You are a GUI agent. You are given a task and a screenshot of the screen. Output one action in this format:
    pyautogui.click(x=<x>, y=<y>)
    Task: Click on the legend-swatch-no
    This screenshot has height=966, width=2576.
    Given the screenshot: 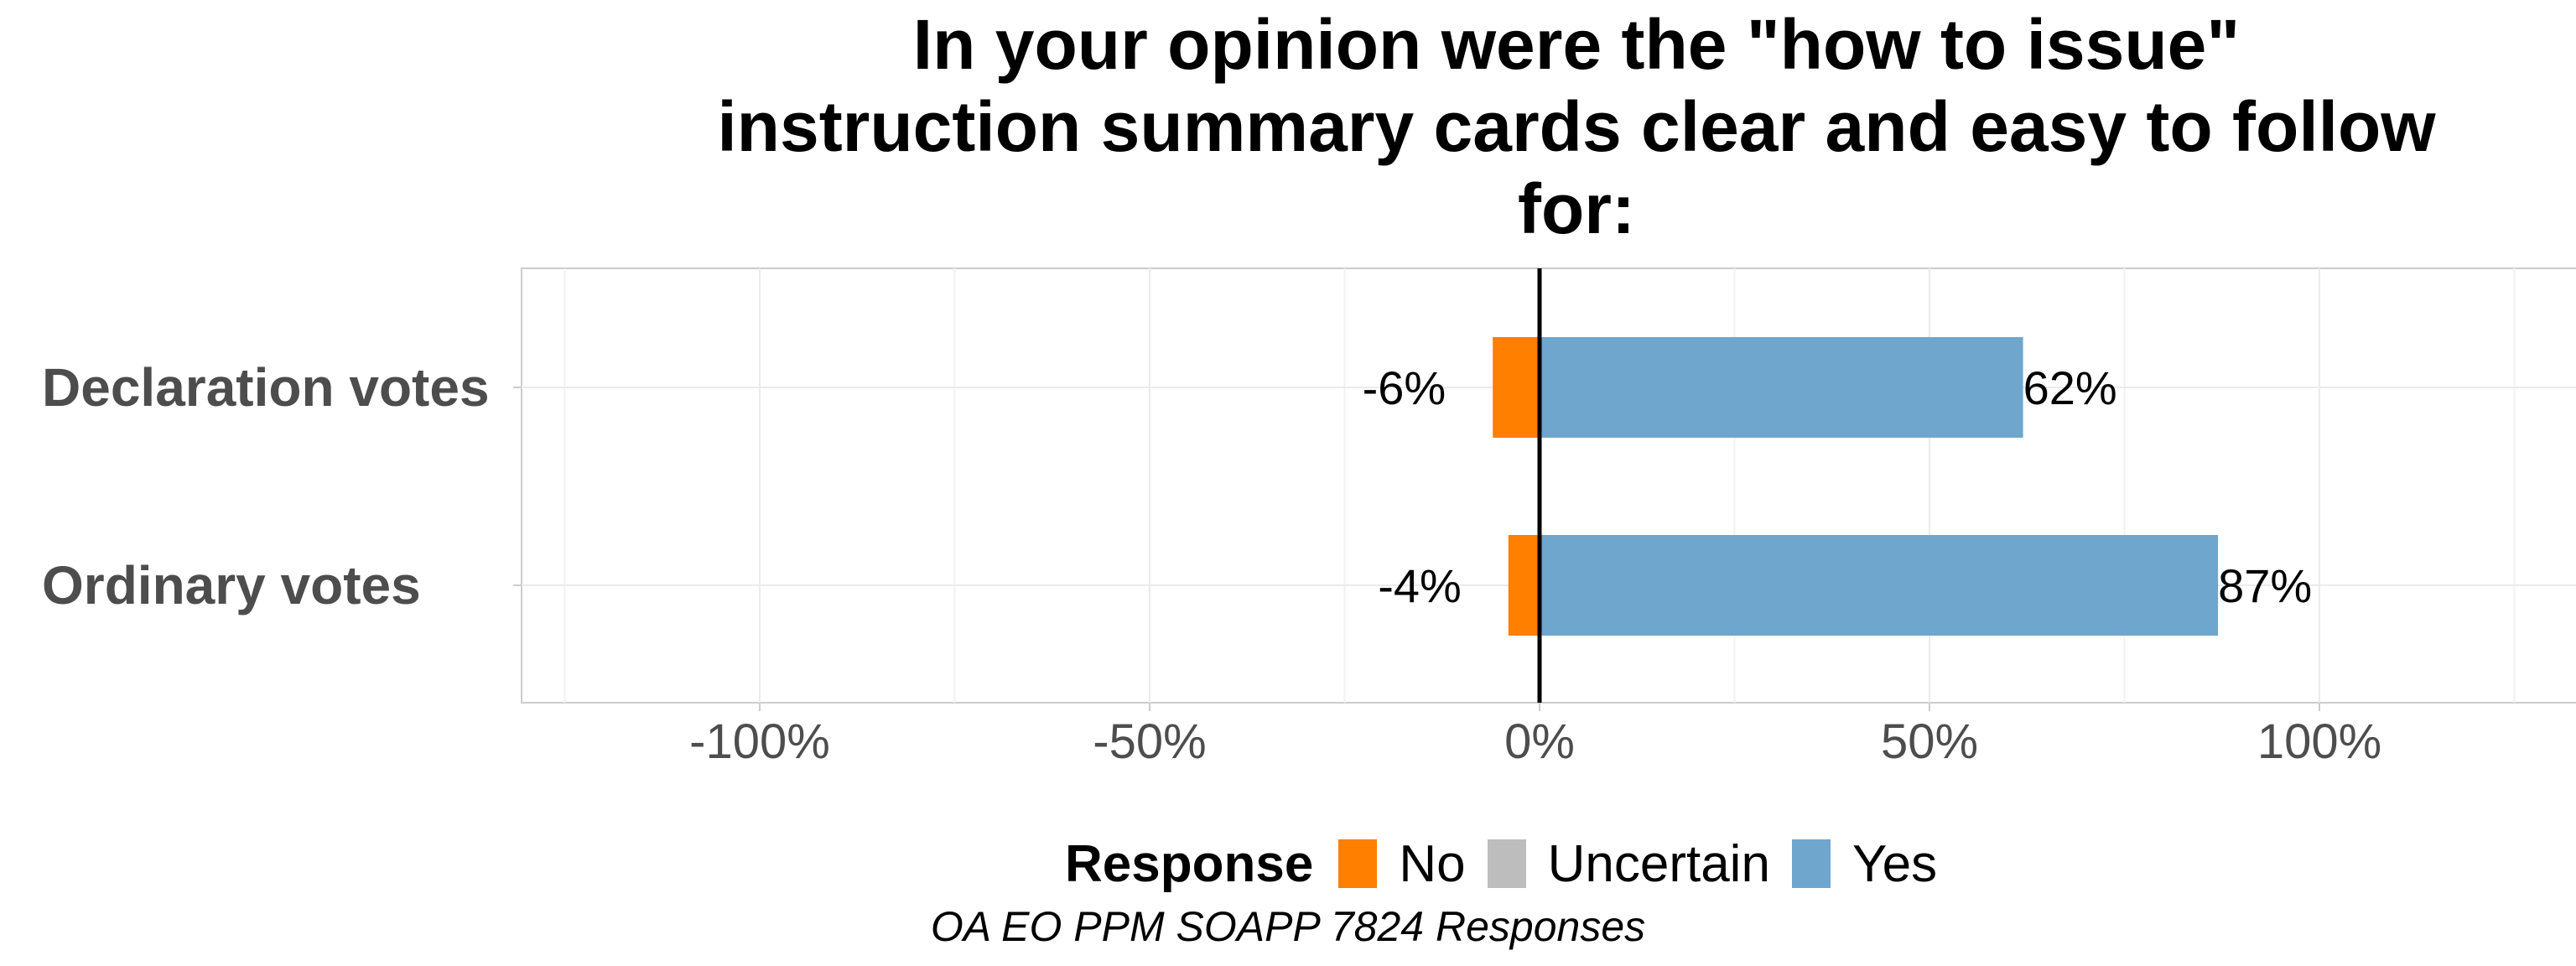 What is the action you would take?
    pyautogui.click(x=1358, y=863)
    